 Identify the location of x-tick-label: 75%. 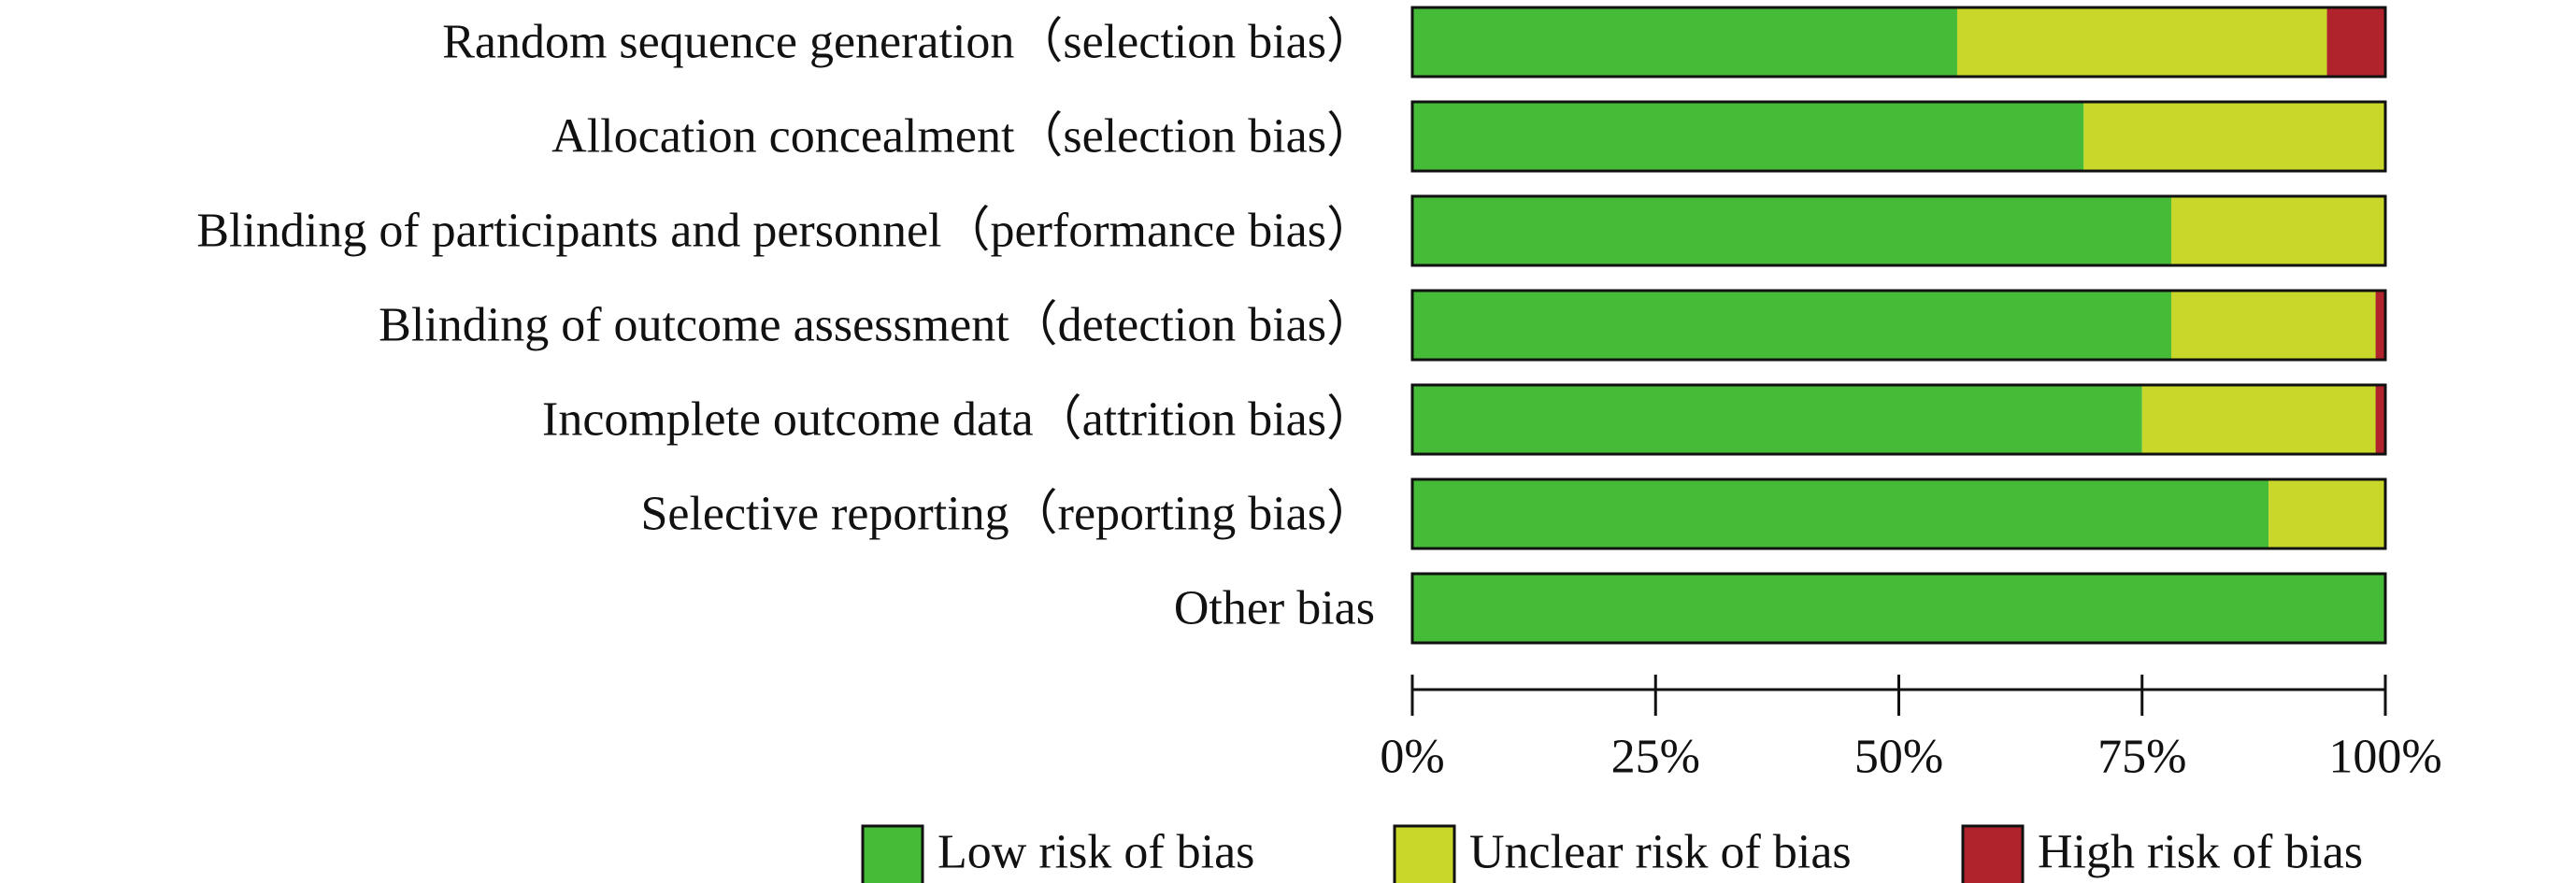
(2141, 757).